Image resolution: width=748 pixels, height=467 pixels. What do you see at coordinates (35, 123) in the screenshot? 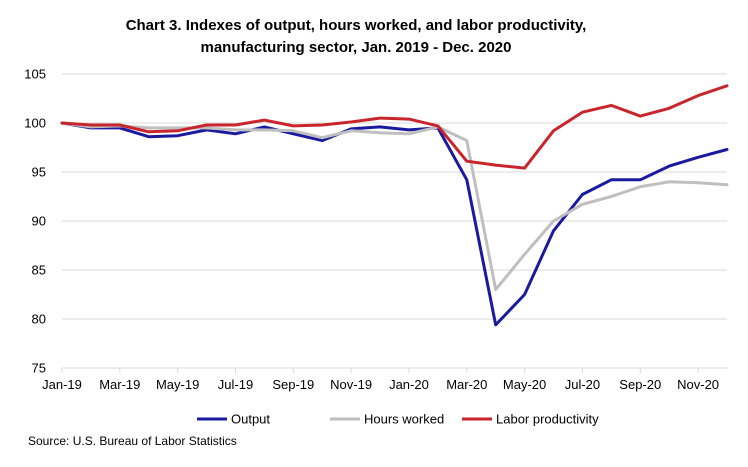
I see `y-tick-label: 100` at bounding box center [35, 123].